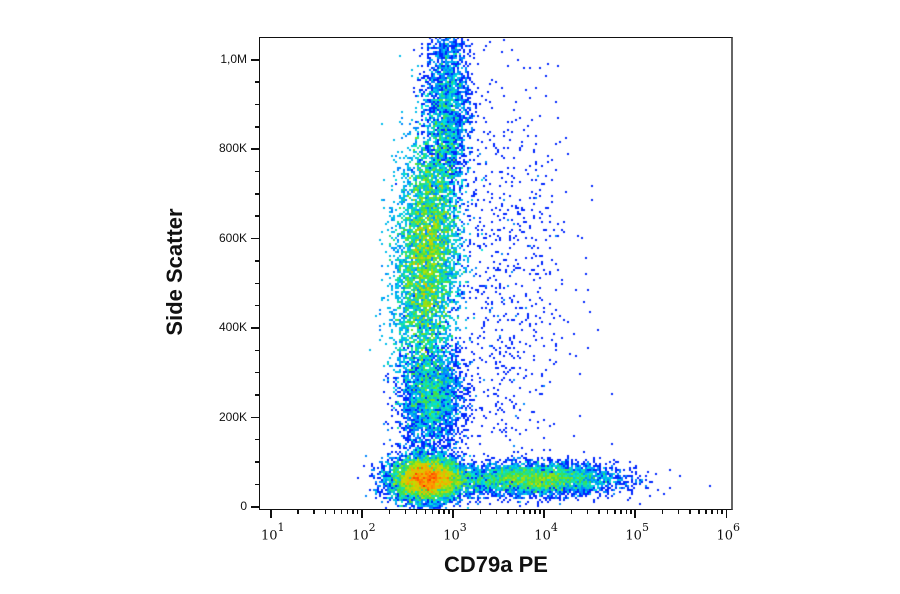 The height and width of the screenshot is (594, 900). I want to click on y-axis-title: Side Scatter, so click(174, 272).